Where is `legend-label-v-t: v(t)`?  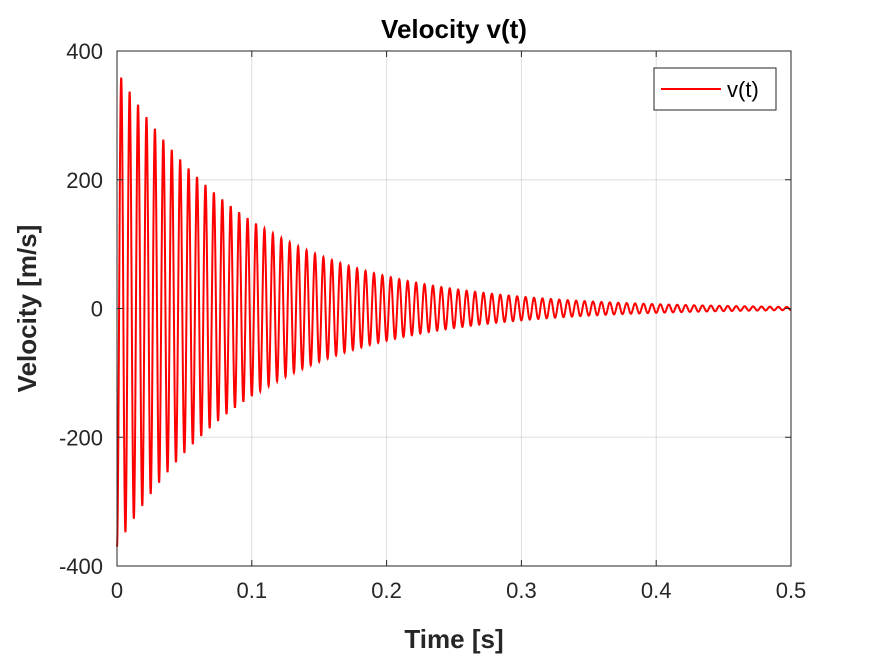
legend-label-v-t: v(t) is located at coordinates (743, 89).